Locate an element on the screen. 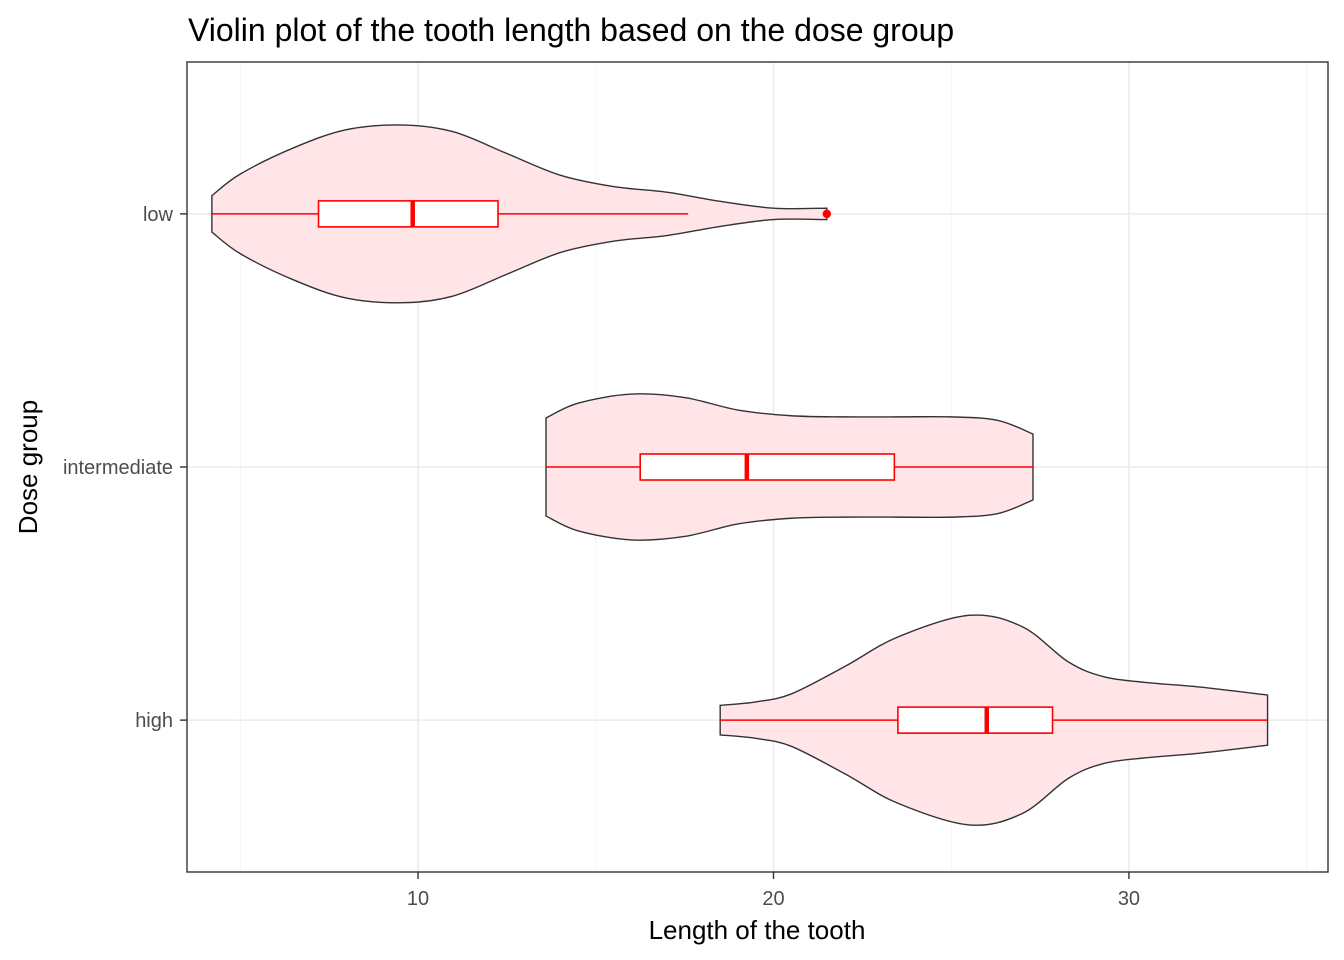  y-axis-title: Dose group is located at coordinates (28, 467).